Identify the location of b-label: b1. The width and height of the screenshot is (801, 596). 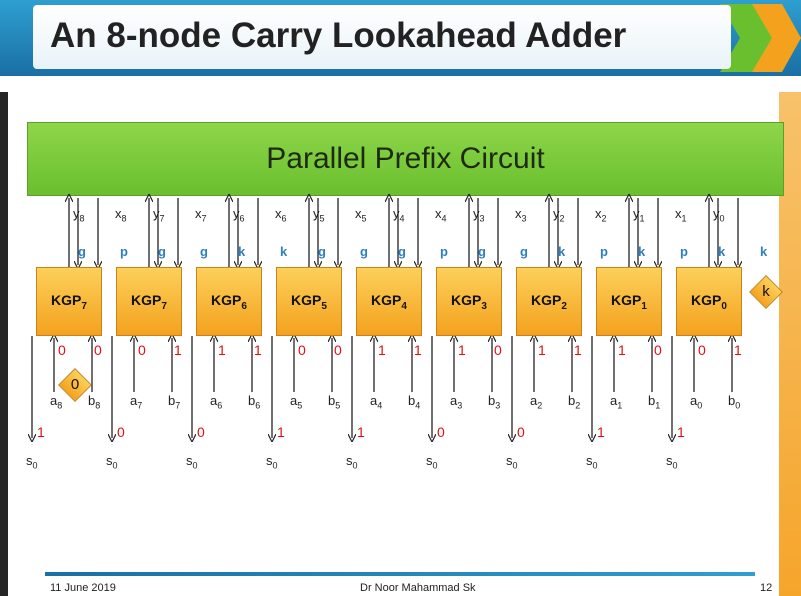
(654, 402).